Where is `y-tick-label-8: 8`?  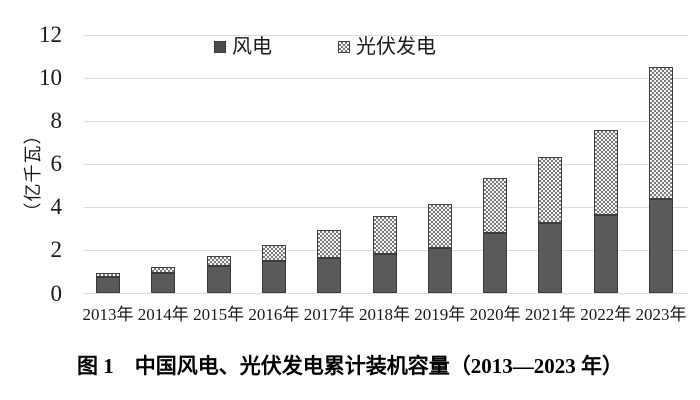 y-tick-label-8: 8 is located at coordinates (56, 121).